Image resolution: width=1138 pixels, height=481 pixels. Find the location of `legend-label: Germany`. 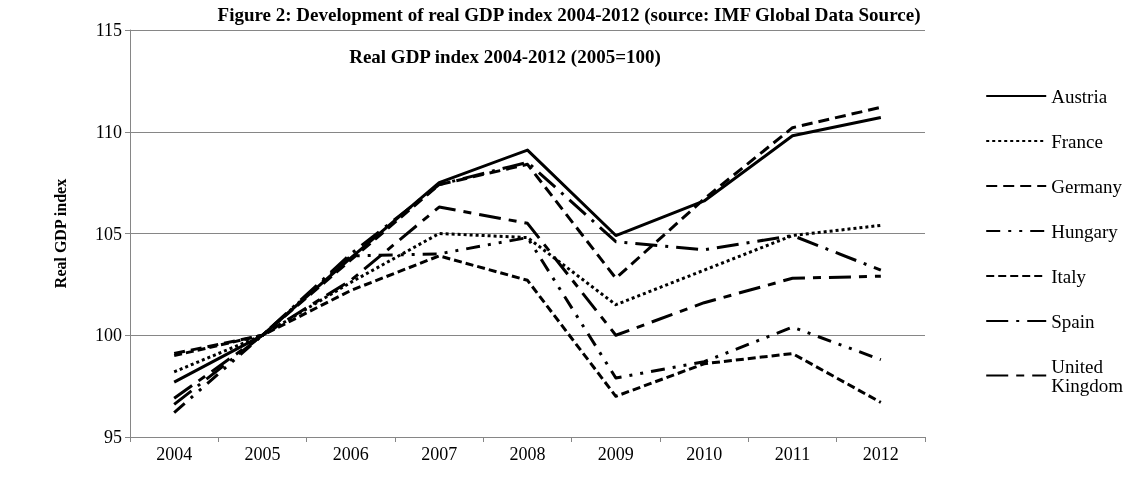

legend-label: Germany is located at coordinates (1087, 186).